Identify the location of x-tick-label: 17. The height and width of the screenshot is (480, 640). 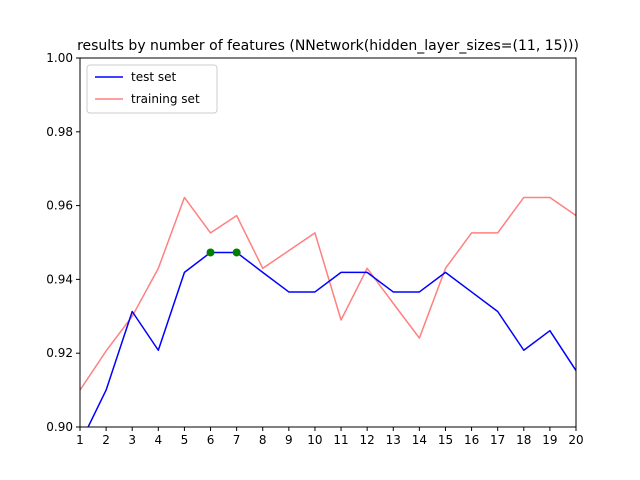
(497, 440).